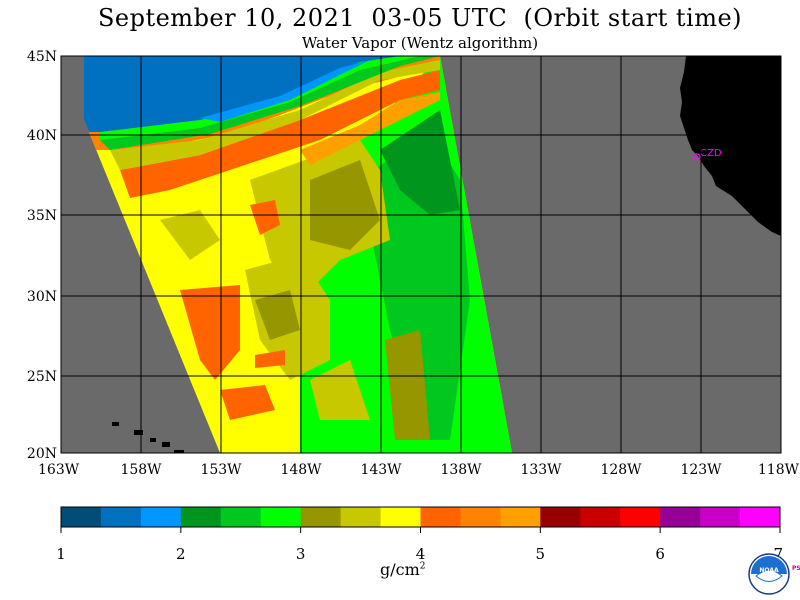 This screenshot has height=600, width=800. Describe the element at coordinates (59, 470) in the screenshot. I see `lon-label: 163W` at that location.